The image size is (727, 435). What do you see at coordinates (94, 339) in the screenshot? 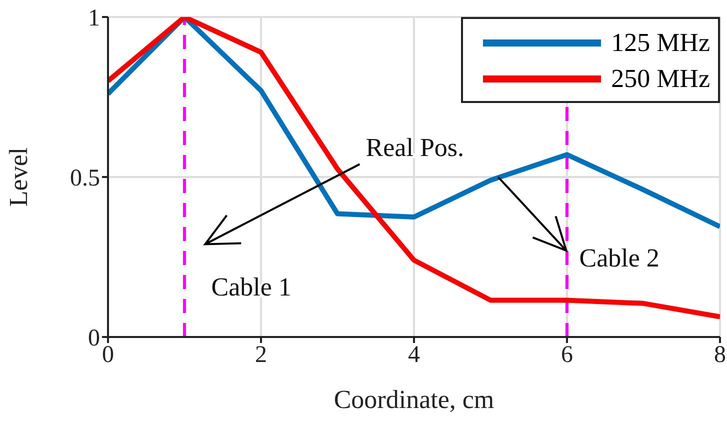
I see `y-tick-label: 0` at bounding box center [94, 339].